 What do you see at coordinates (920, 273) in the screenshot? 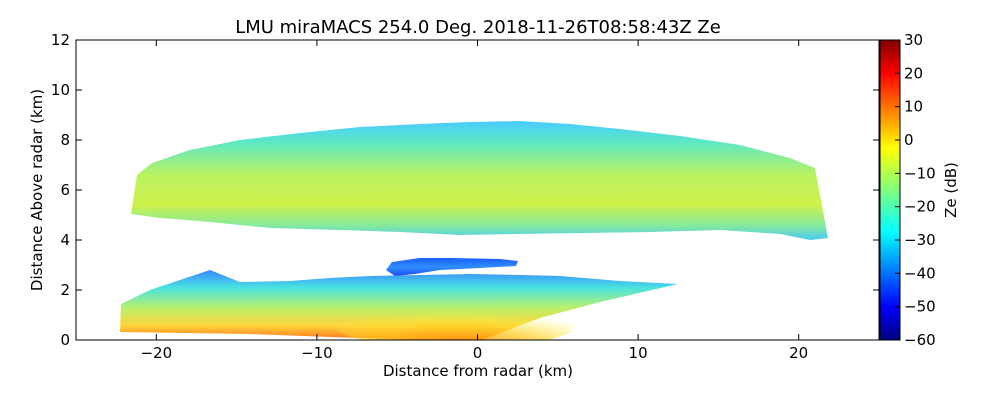
I see `colorbar-tick-label: −40` at bounding box center [920, 273].